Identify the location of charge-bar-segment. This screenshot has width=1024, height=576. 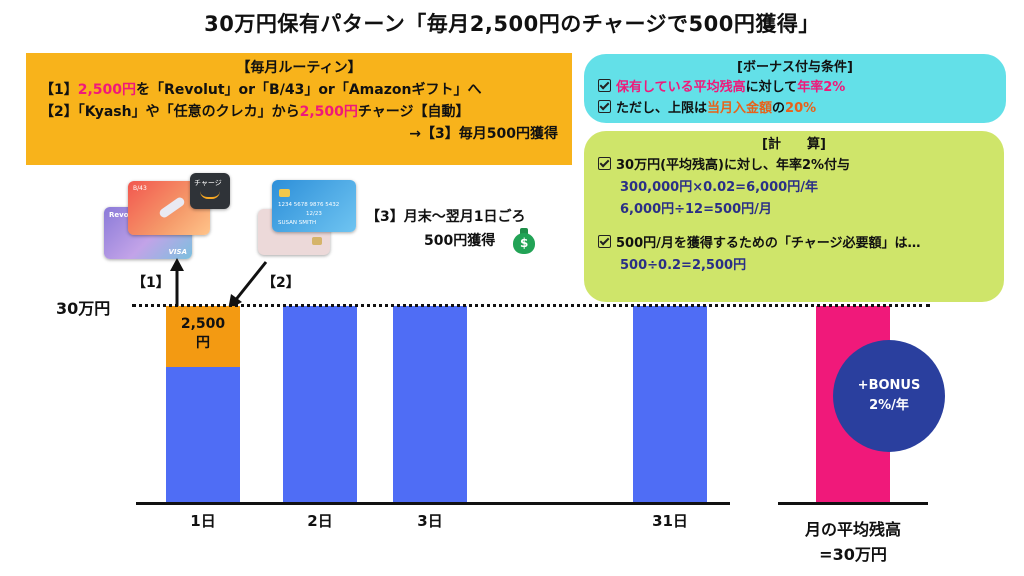
(203, 336).